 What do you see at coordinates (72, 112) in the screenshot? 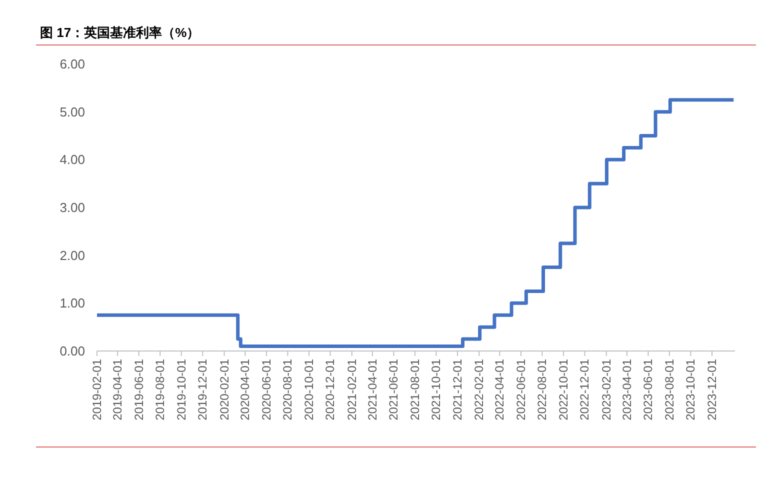
I see `y-tick-label: 5.00` at bounding box center [72, 112].